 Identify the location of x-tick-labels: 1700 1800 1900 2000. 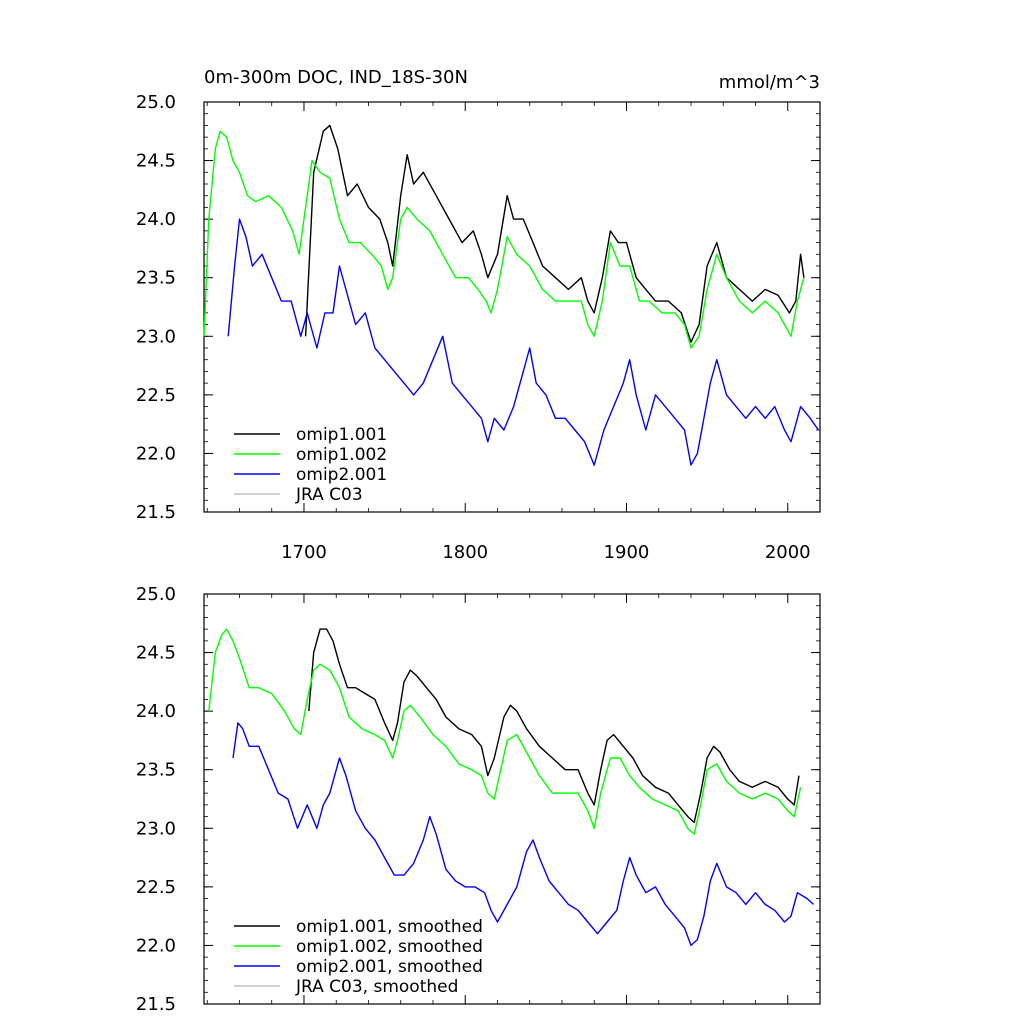
(546, 552).